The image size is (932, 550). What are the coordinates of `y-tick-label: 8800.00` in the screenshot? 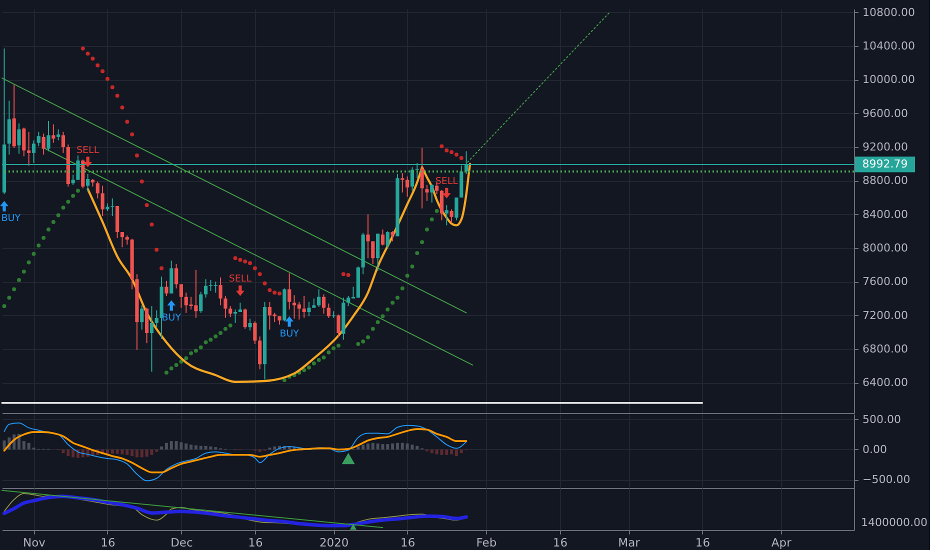 It's located at (885, 181).